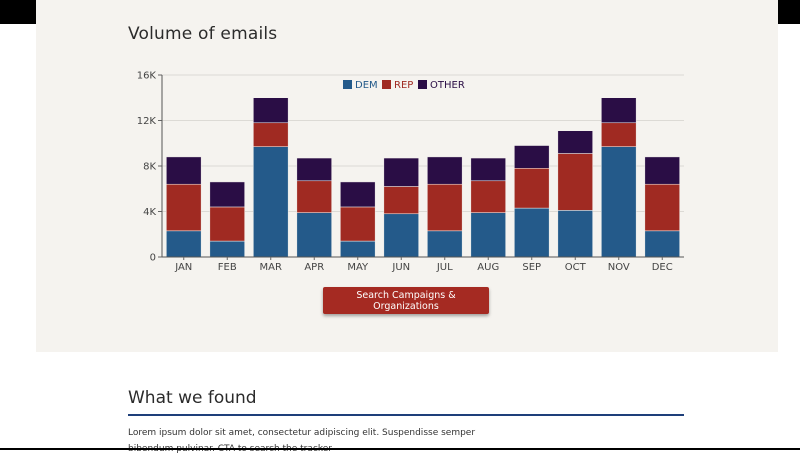 The width and height of the screenshot is (800, 457). Describe the element at coordinates (149, 212) in the screenshot. I see `y-tick-label: 4K` at that location.